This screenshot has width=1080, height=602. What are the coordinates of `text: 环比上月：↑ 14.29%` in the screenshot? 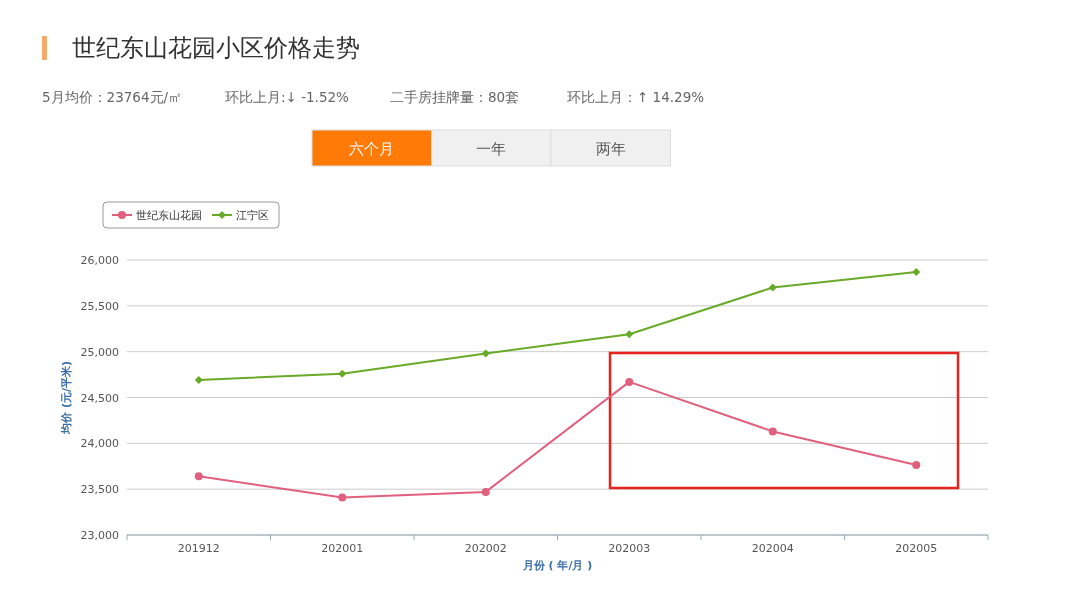 It's located at (636, 97).